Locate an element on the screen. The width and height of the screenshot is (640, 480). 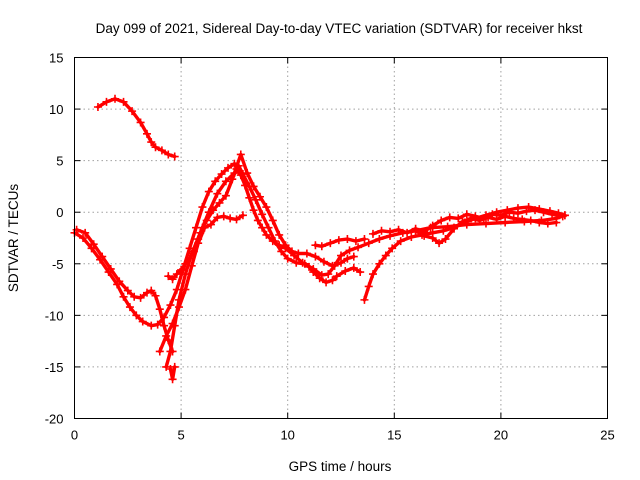
x-tick-label: 25 is located at coordinates (607, 435).